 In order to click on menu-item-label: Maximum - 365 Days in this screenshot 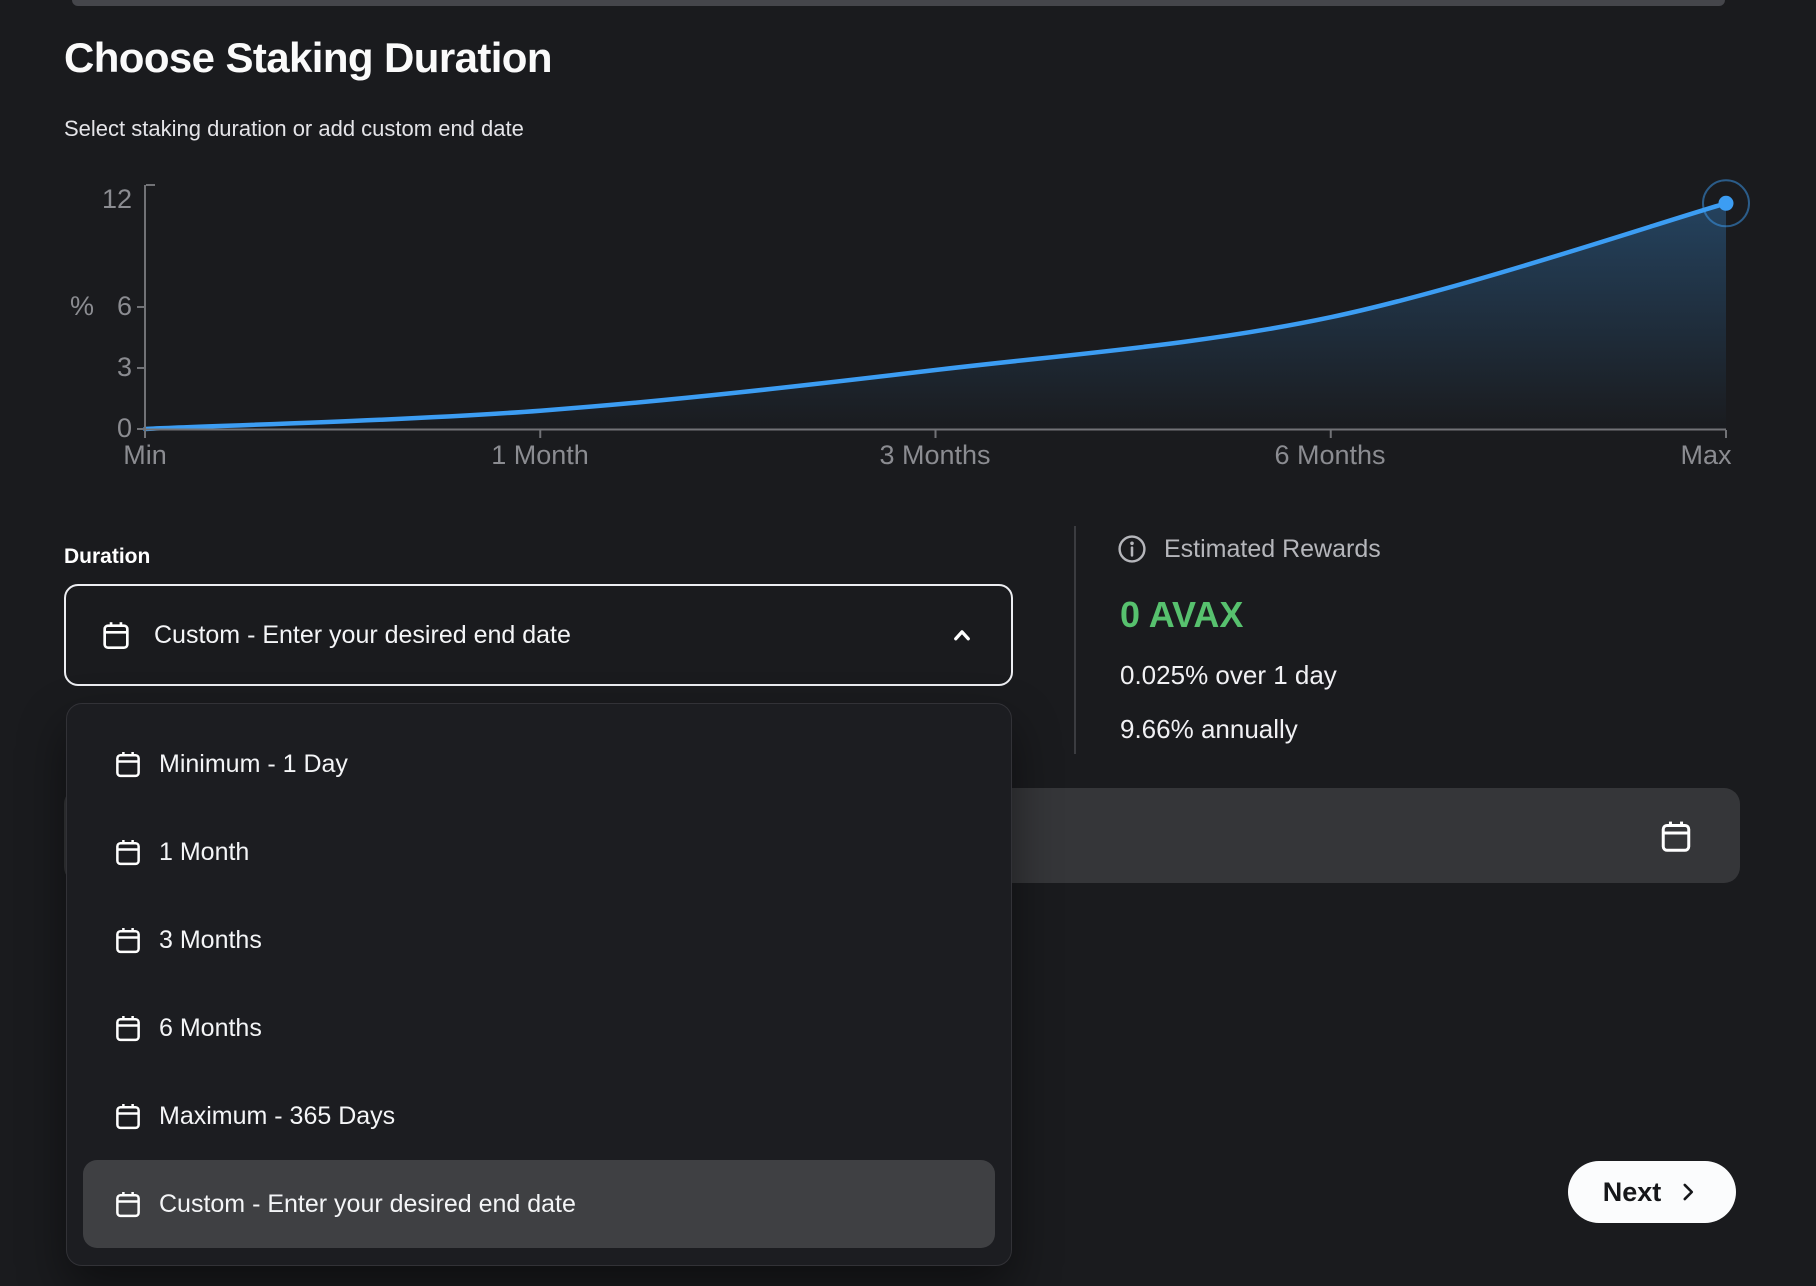, I will do `click(277, 1115)`.